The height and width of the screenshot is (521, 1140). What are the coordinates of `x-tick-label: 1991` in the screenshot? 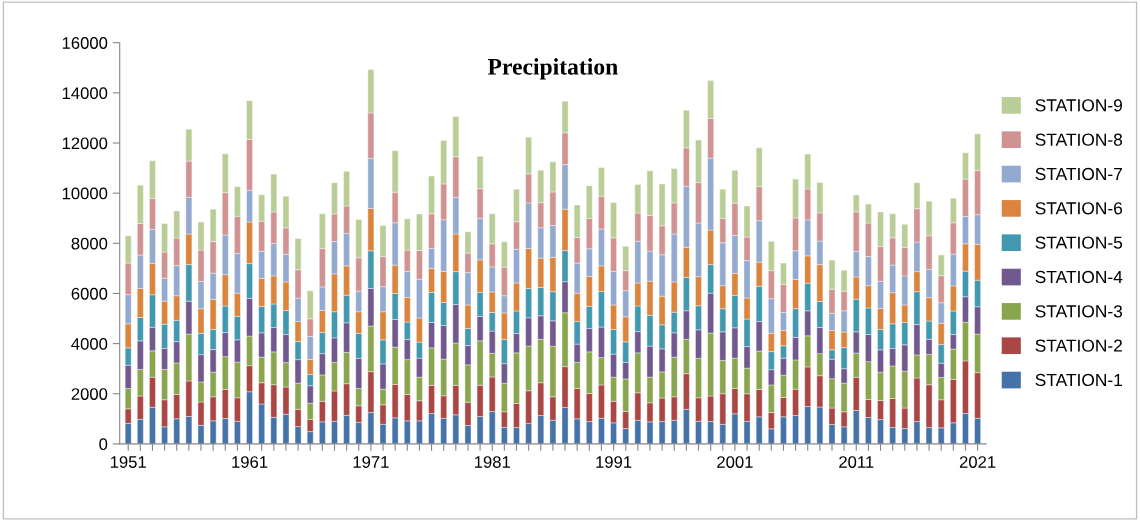 It's located at (614, 462).